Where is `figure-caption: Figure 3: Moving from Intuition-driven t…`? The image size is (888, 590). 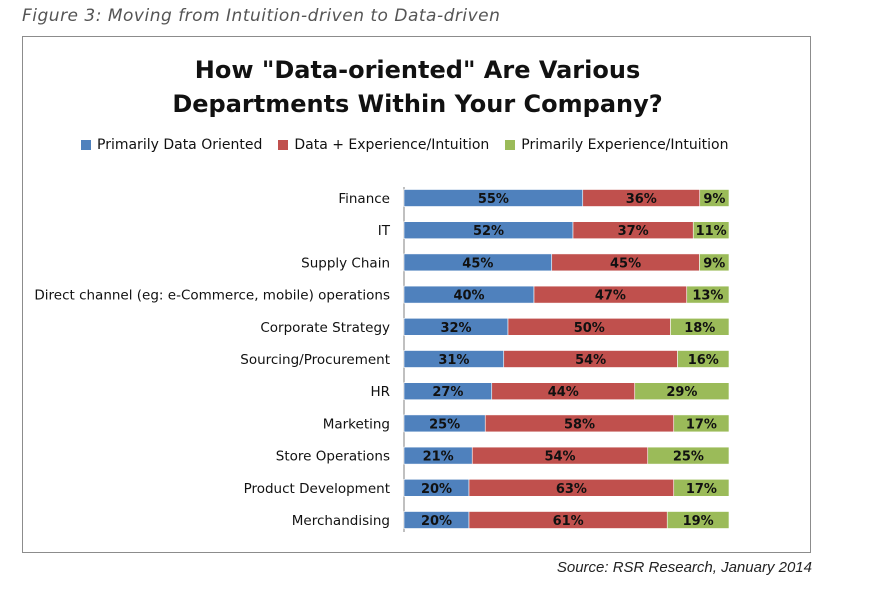 figure-caption: Figure 3: Moving from Intuition-driven t… is located at coordinates (261, 16).